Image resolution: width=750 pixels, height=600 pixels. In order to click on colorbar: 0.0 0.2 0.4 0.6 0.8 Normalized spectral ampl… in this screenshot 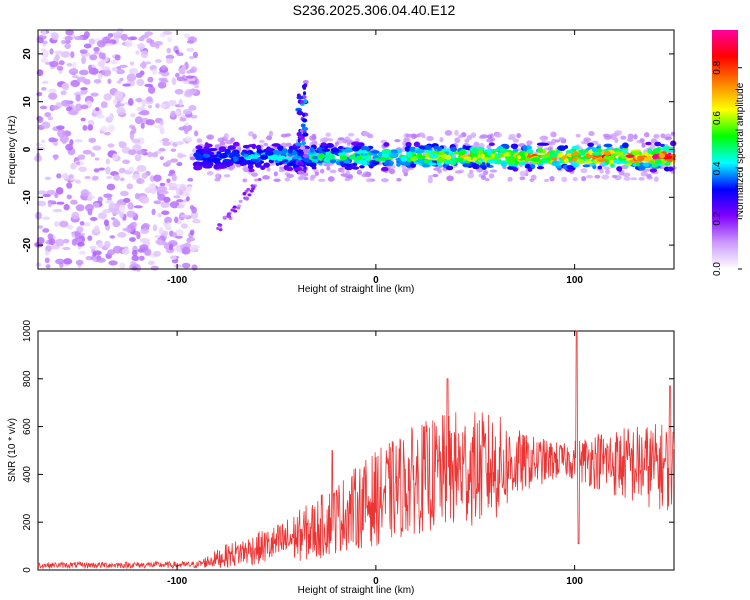, I will do `click(729, 153)`.